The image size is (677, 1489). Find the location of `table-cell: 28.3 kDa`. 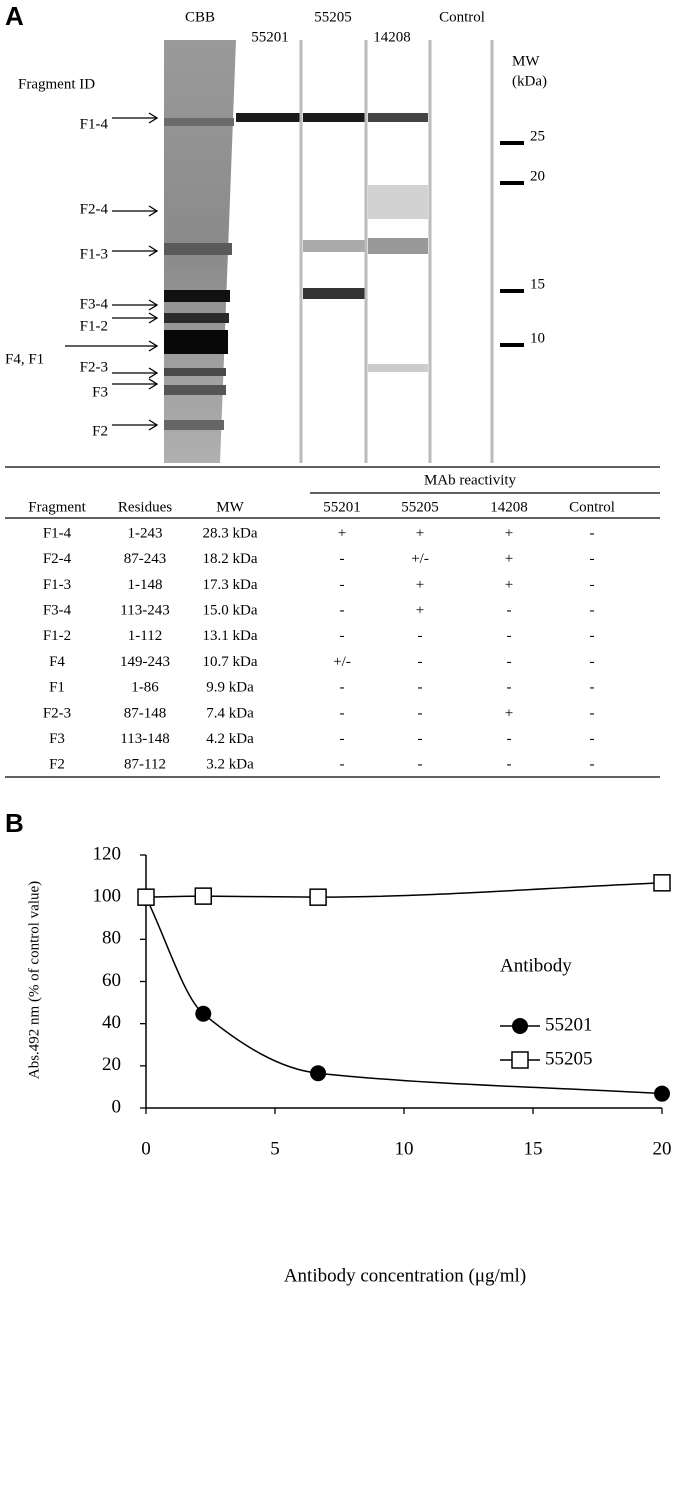

table-cell: 28.3 kDa is located at coordinates (230, 533).